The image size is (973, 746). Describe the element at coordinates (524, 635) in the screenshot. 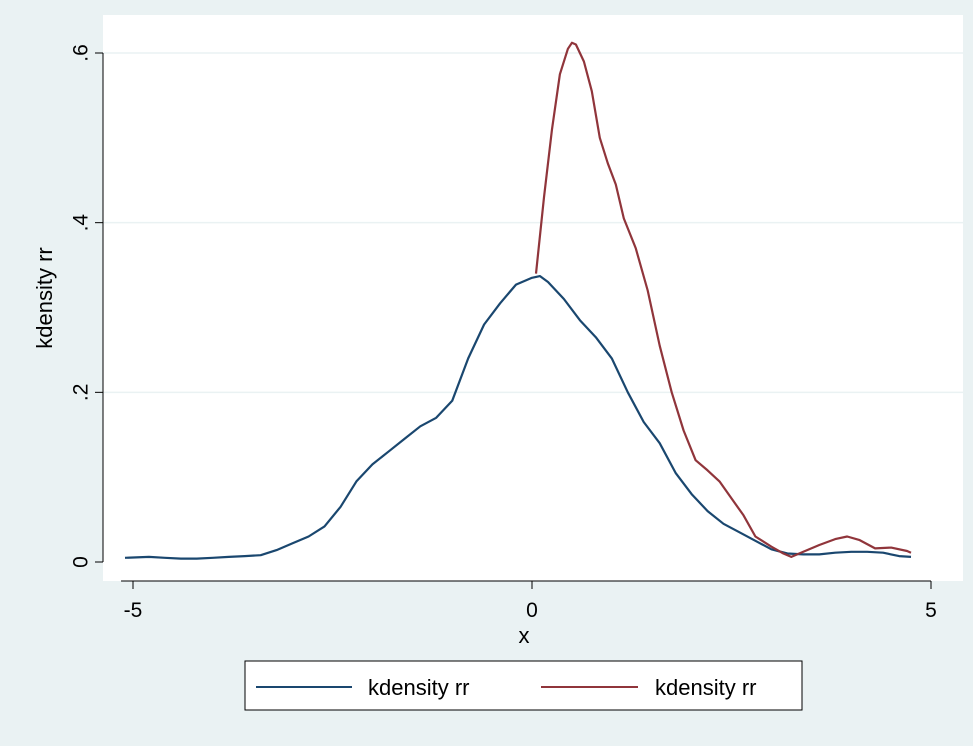

I see `x-axis-title: x` at that location.